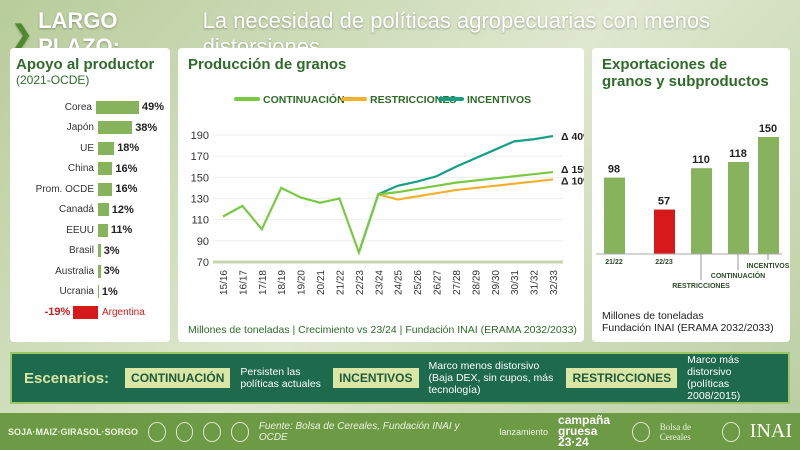 This screenshot has width=800, height=450. Describe the element at coordinates (499, 100) in the screenshot. I see `legend-label: INCENTIVOS` at that location.